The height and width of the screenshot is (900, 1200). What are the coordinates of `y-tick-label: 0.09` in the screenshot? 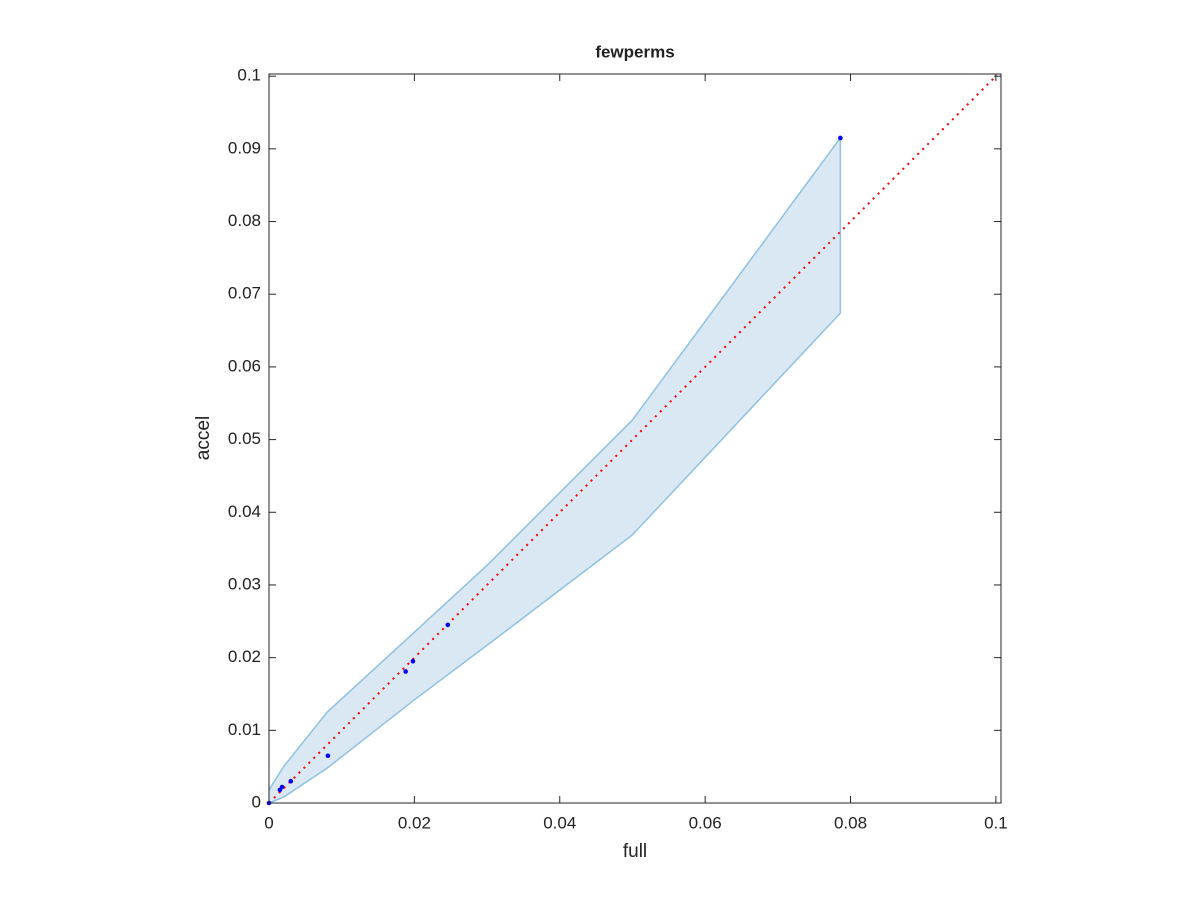 It's located at (244, 147).